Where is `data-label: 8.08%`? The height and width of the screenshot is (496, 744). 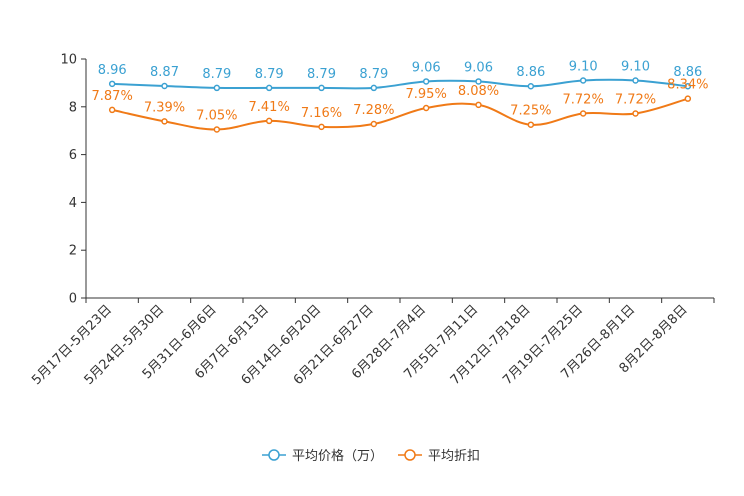 data-label: 8.08% is located at coordinates (478, 91).